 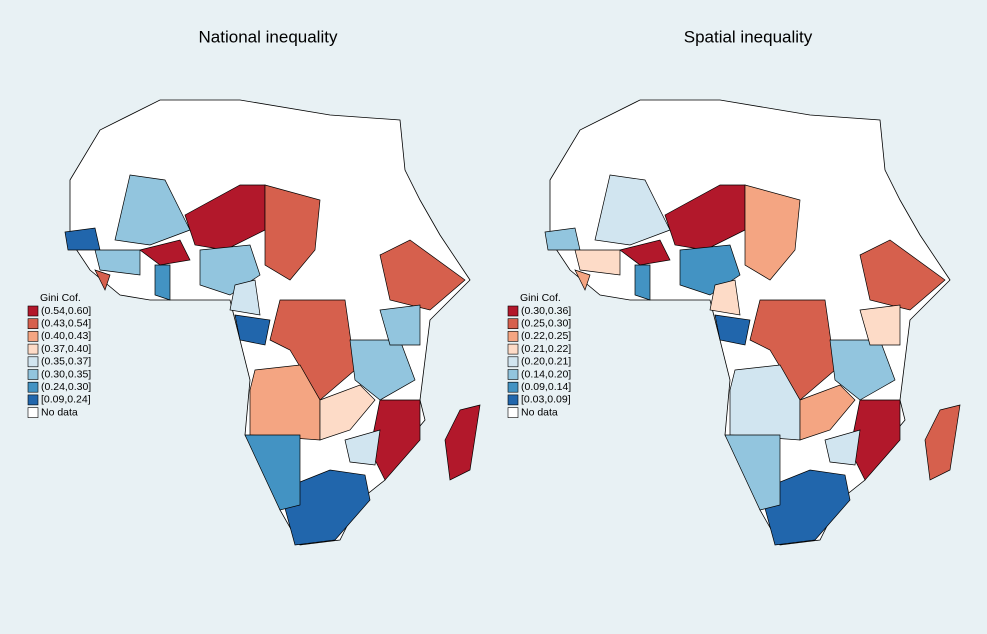 I want to click on legend-label: (0.30,0.35], so click(x=66, y=374).